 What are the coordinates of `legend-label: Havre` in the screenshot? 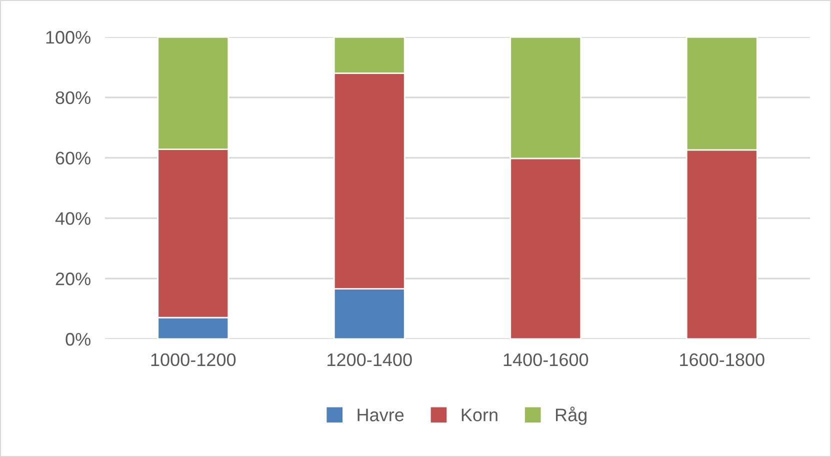 It's located at (381, 415).